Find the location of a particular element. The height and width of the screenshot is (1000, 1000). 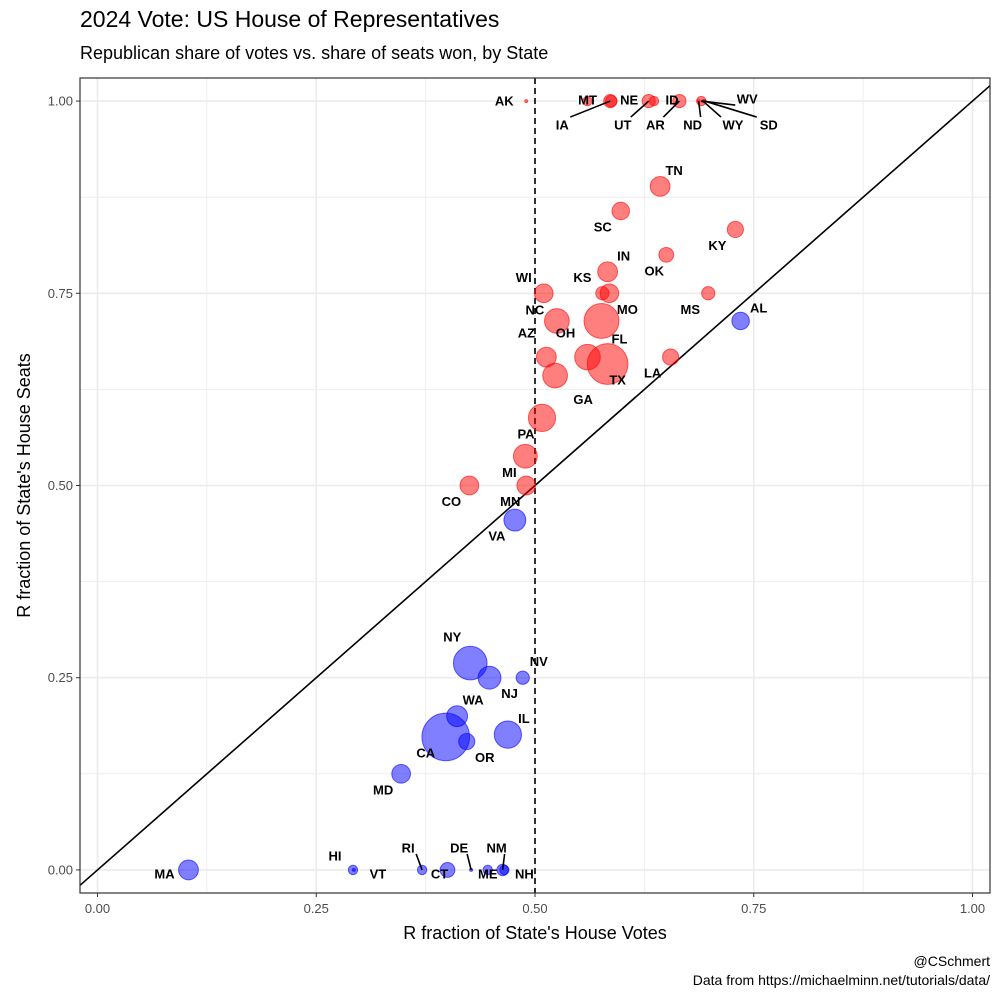

label-wa: WA is located at coordinates (474, 700).